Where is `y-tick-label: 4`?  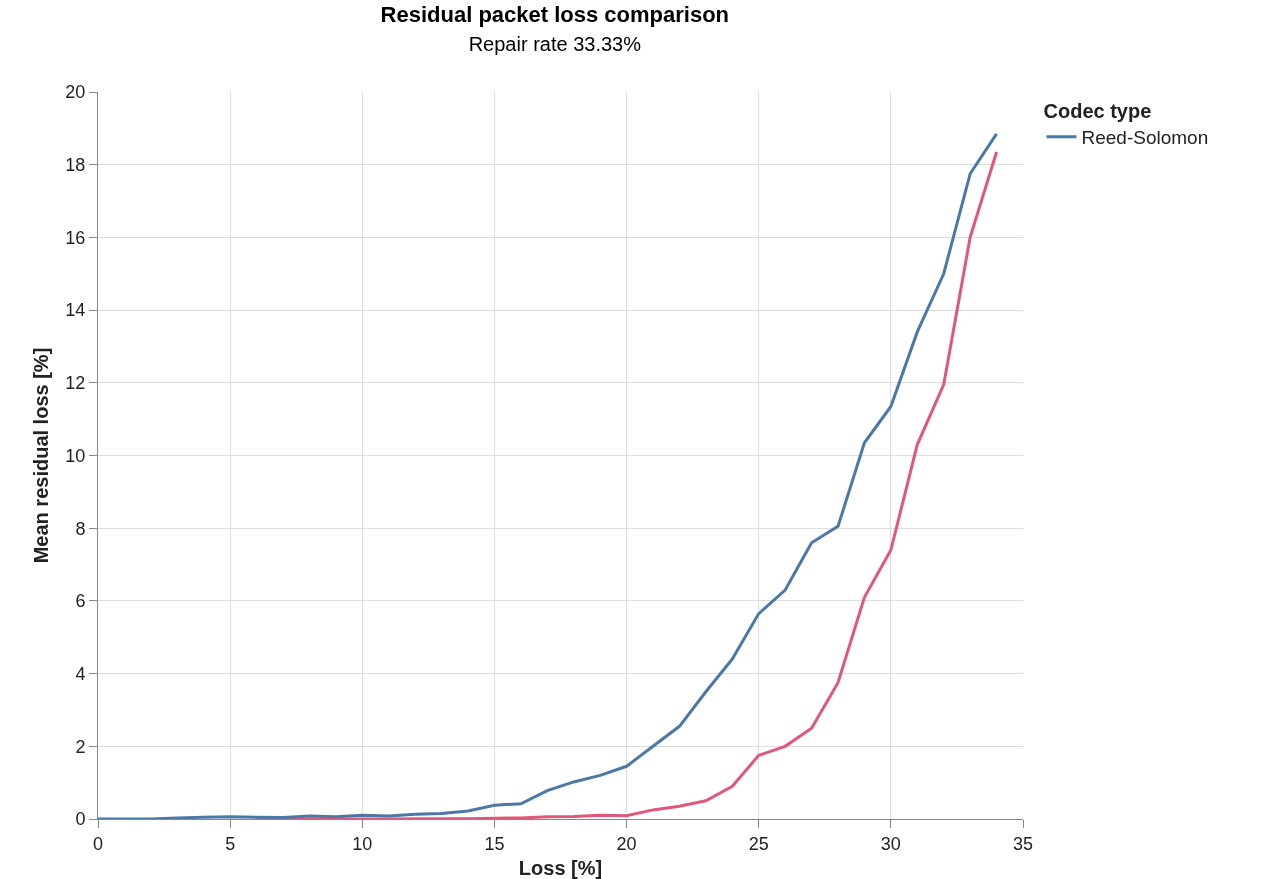 y-tick-label: 4 is located at coordinates (80, 673).